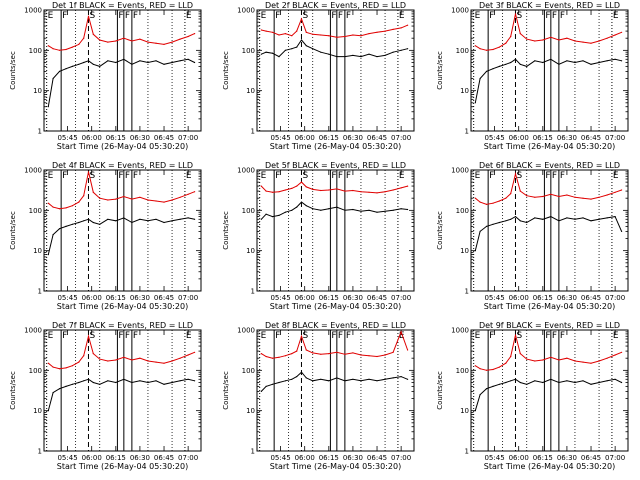 The width and height of the screenshot is (640, 480). I want to click on plot-frame, so click(335, 390).